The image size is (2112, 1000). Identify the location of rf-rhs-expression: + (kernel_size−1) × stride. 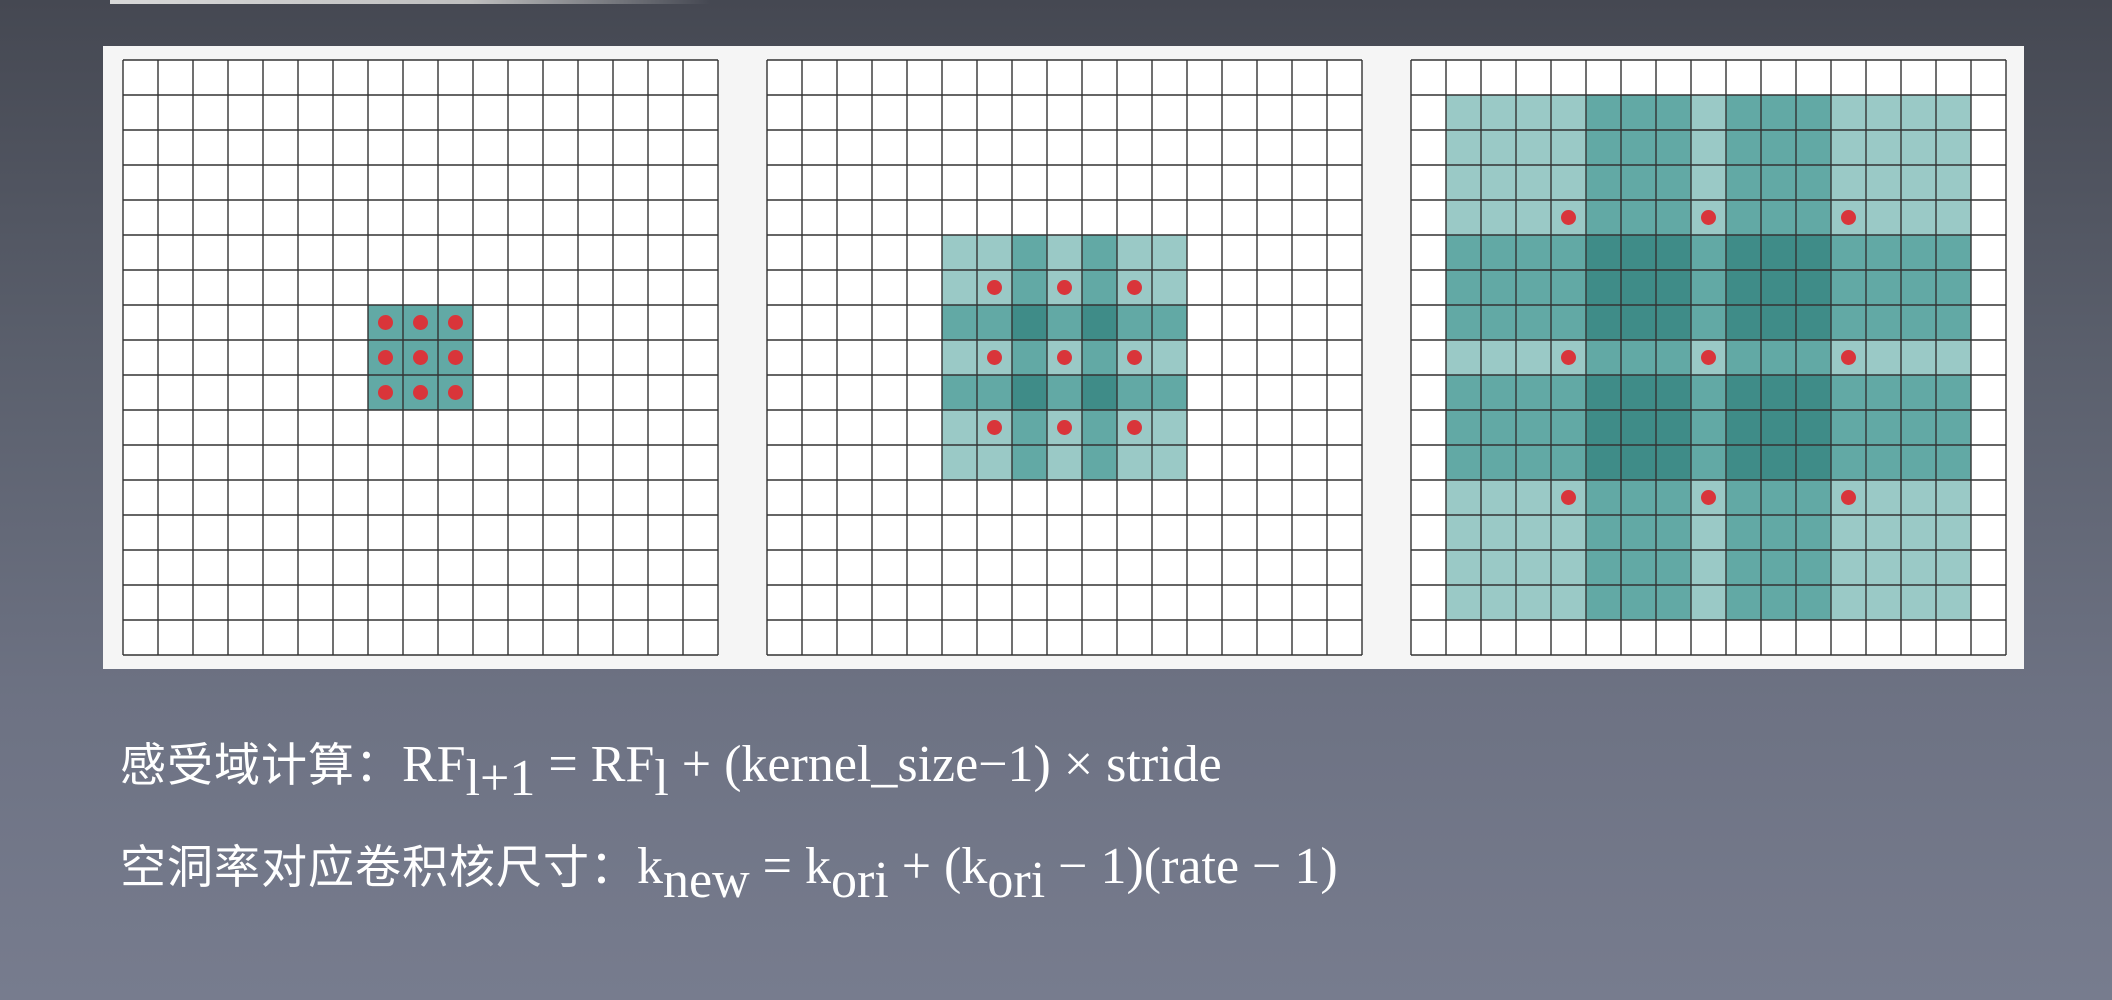
(945, 764).